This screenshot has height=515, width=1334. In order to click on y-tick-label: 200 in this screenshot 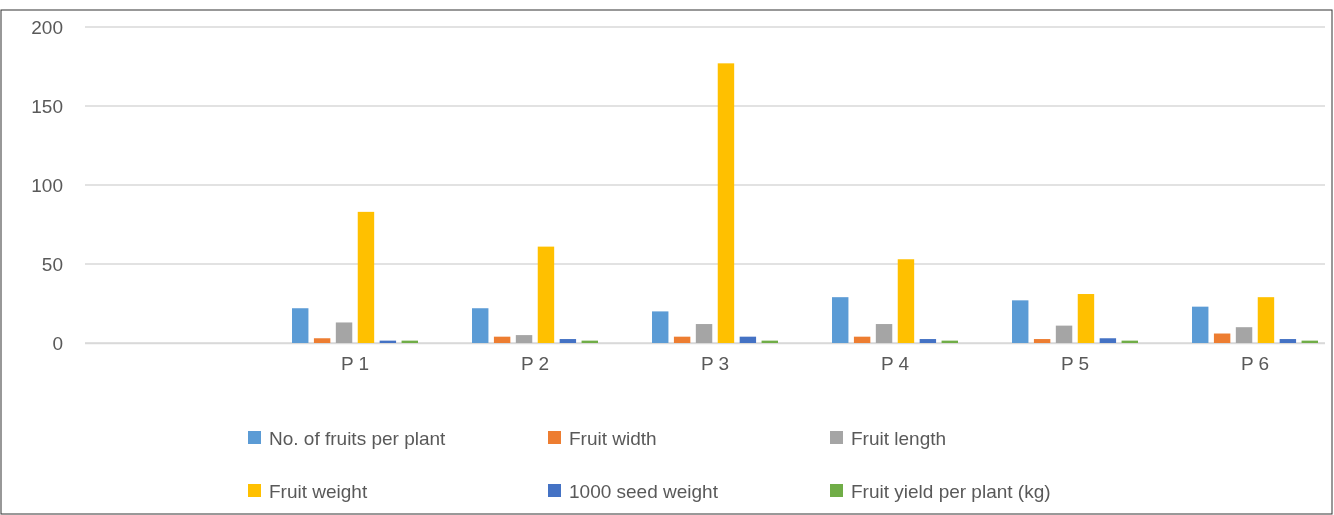, I will do `click(47, 27)`.